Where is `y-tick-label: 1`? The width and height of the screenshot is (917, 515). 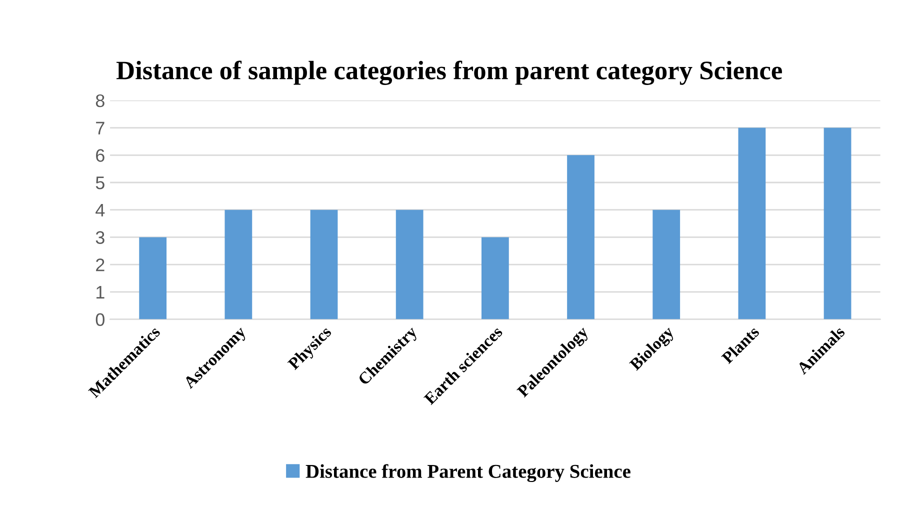
y-tick-label: 1 is located at coordinates (100, 292).